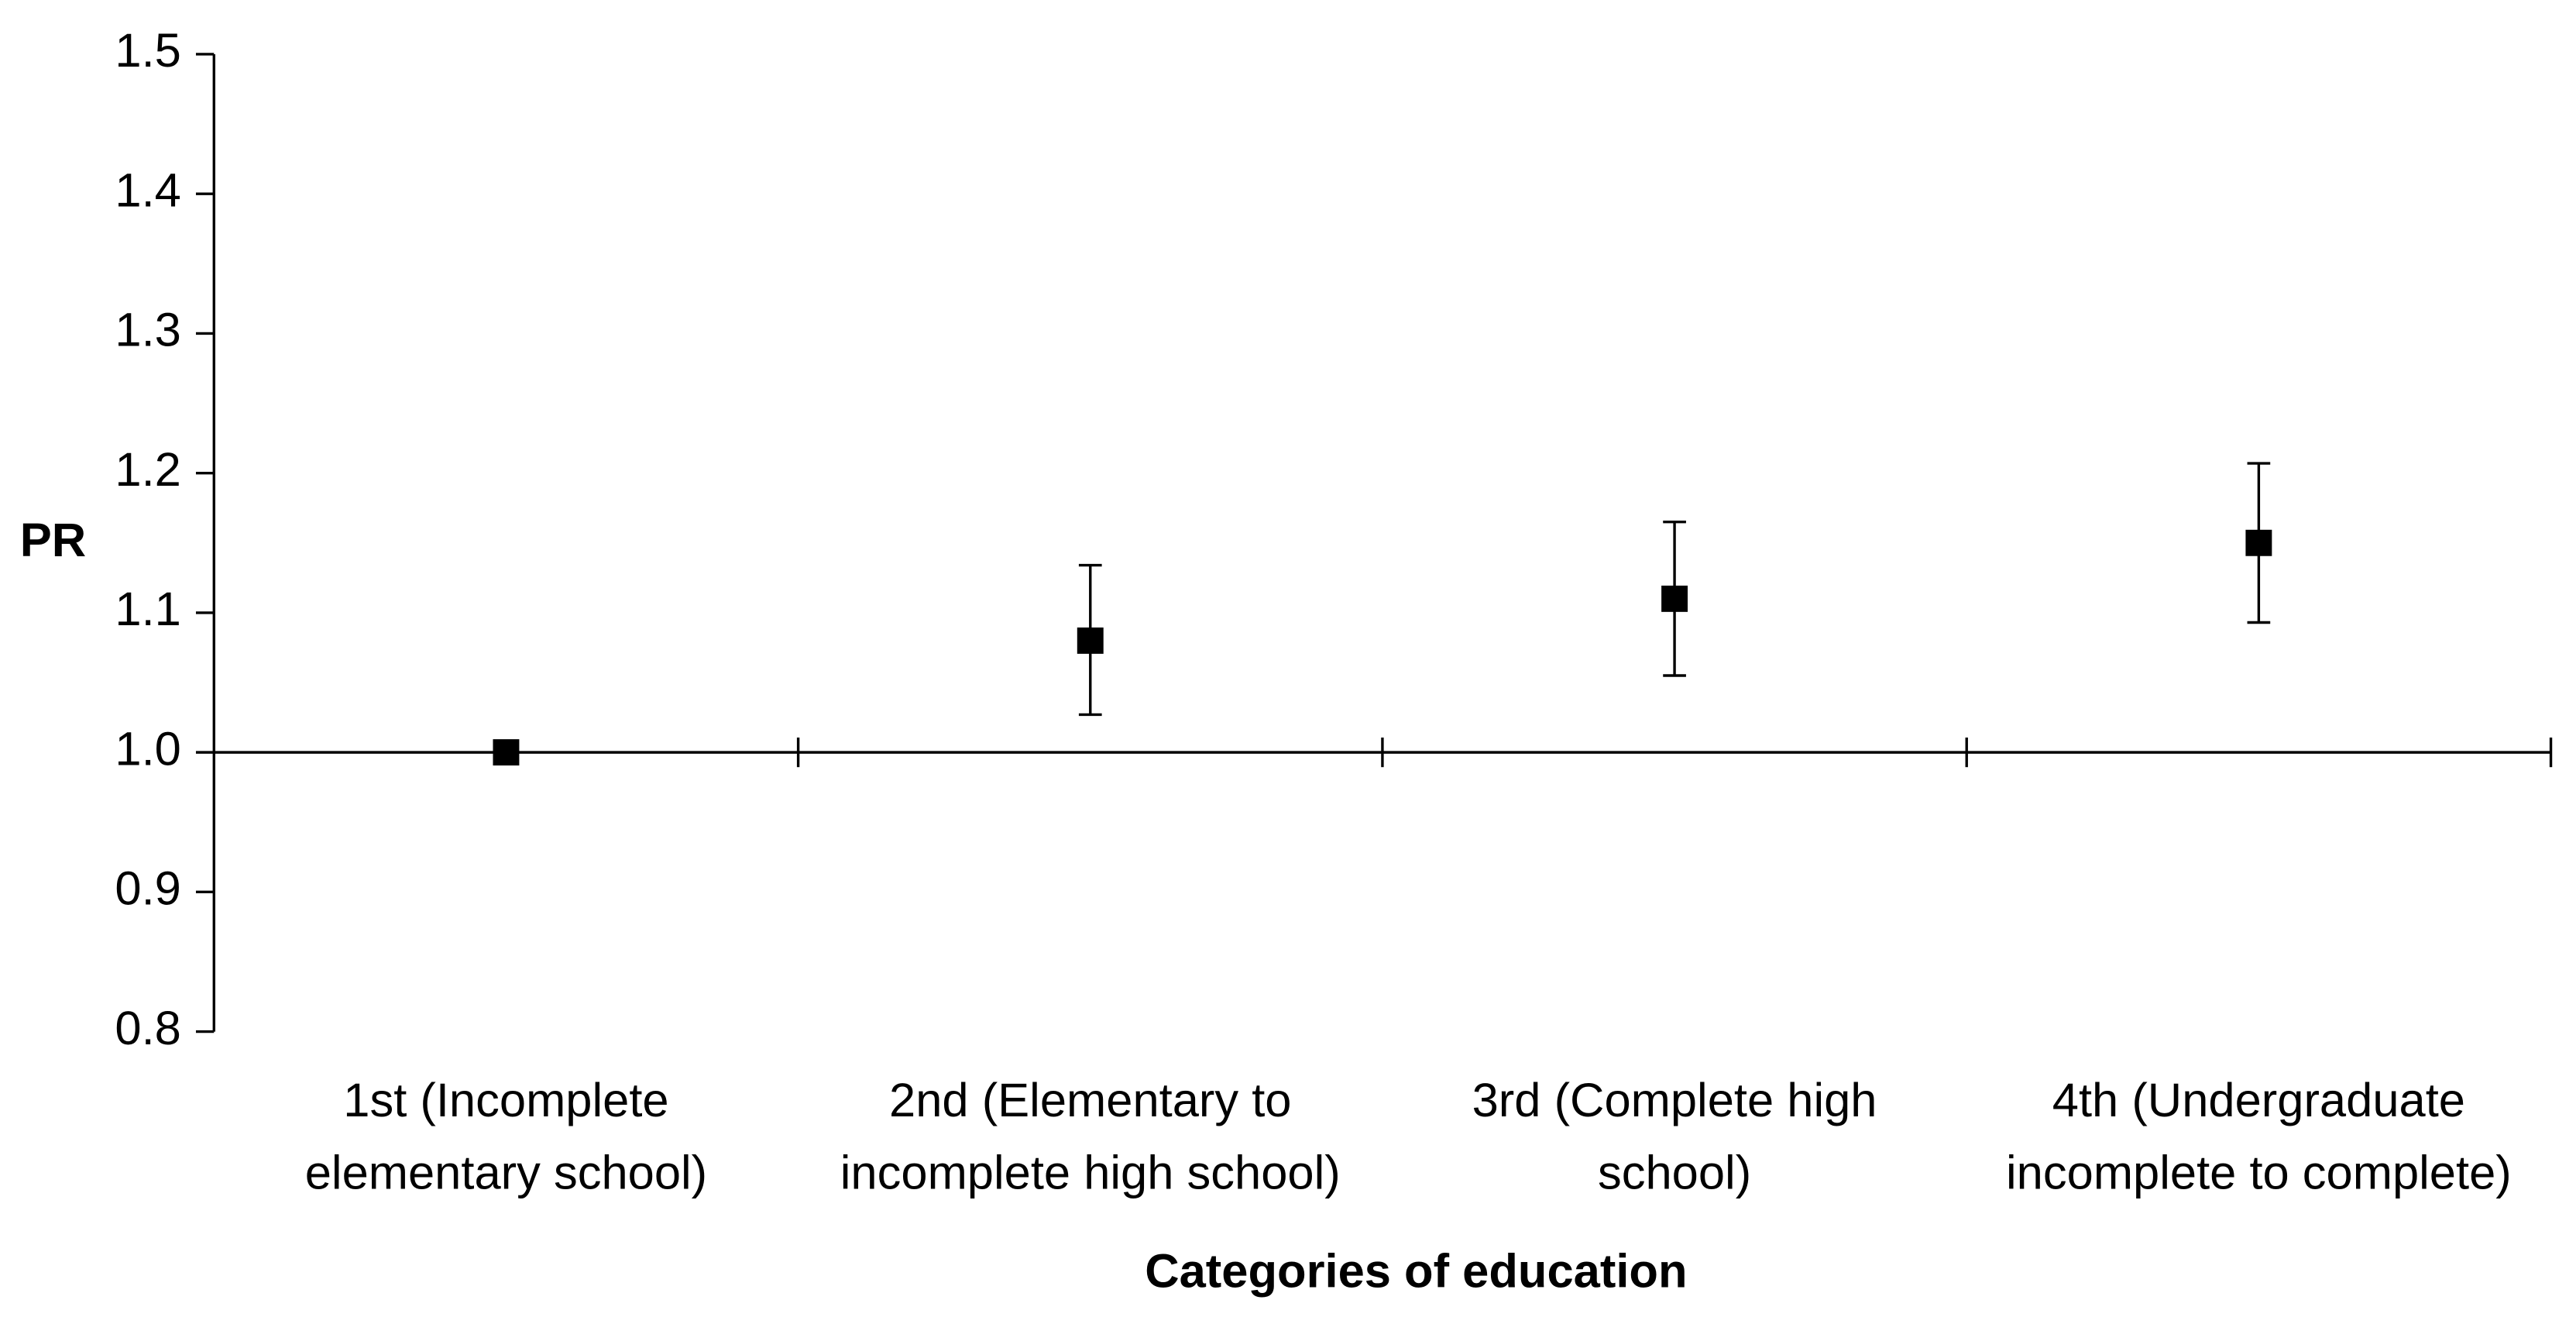 This screenshot has width=2576, height=1324. I want to click on y-tick-label: 1.5, so click(147, 51).